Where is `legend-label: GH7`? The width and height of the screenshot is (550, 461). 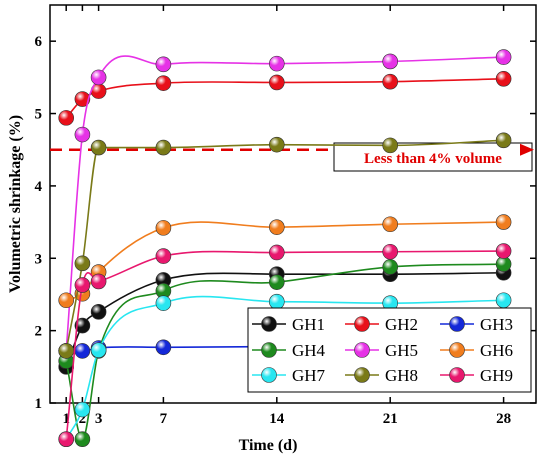 legend-label: GH7 is located at coordinates (309, 375).